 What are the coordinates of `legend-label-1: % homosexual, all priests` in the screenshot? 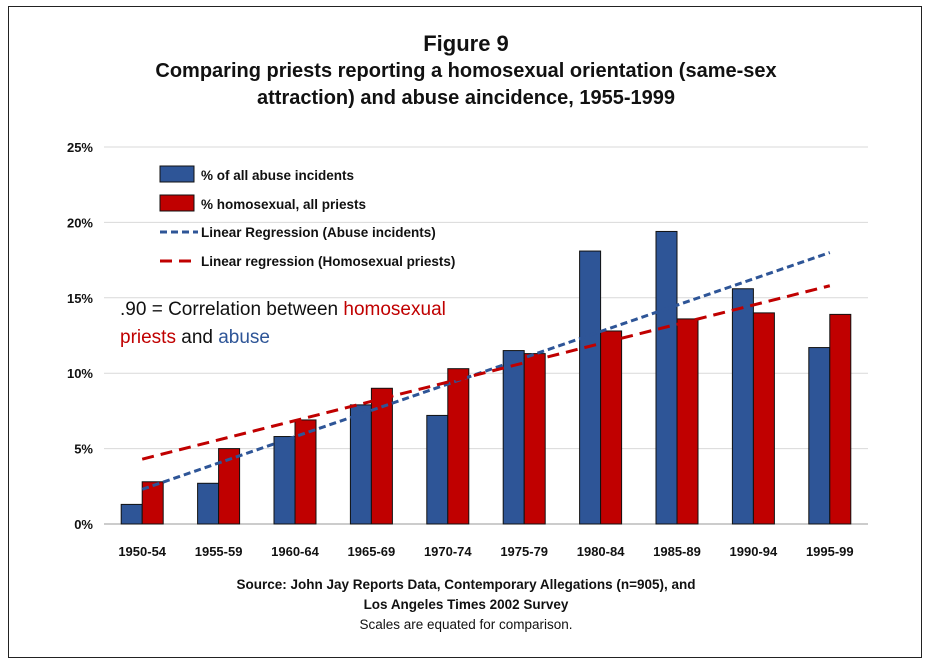 It's located at (283, 204).